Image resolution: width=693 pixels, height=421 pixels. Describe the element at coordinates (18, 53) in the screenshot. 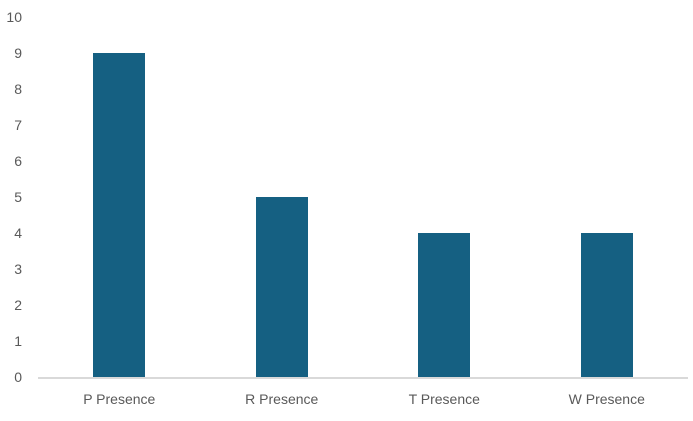

I see `y-axis-tick-label: 9` at that location.